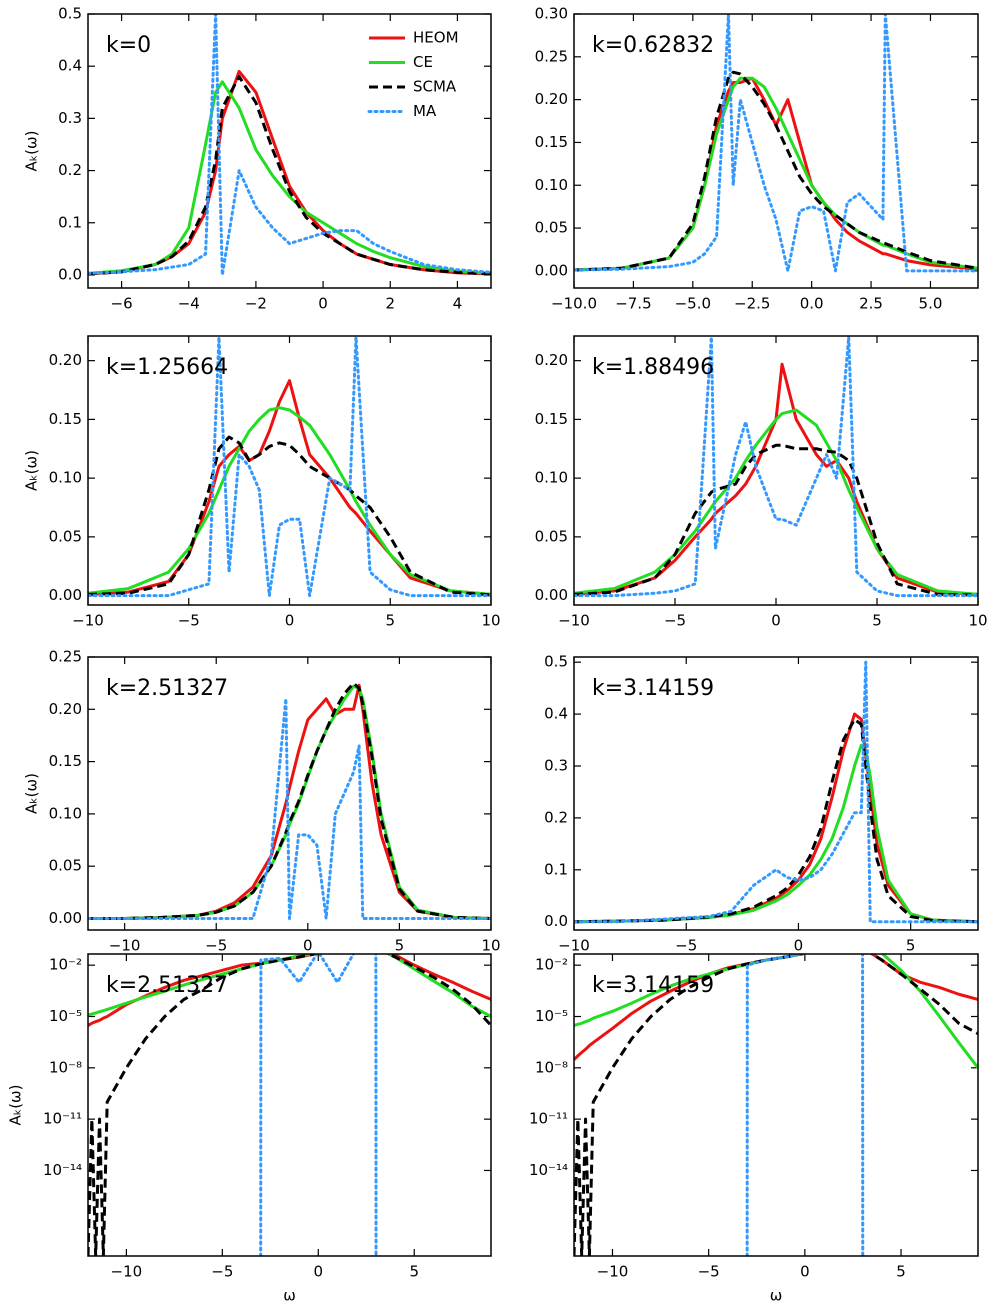 This screenshot has width=997, height=1307. Describe the element at coordinates (693, 304) in the screenshot. I see `x-tick-label: −5.0` at that location.